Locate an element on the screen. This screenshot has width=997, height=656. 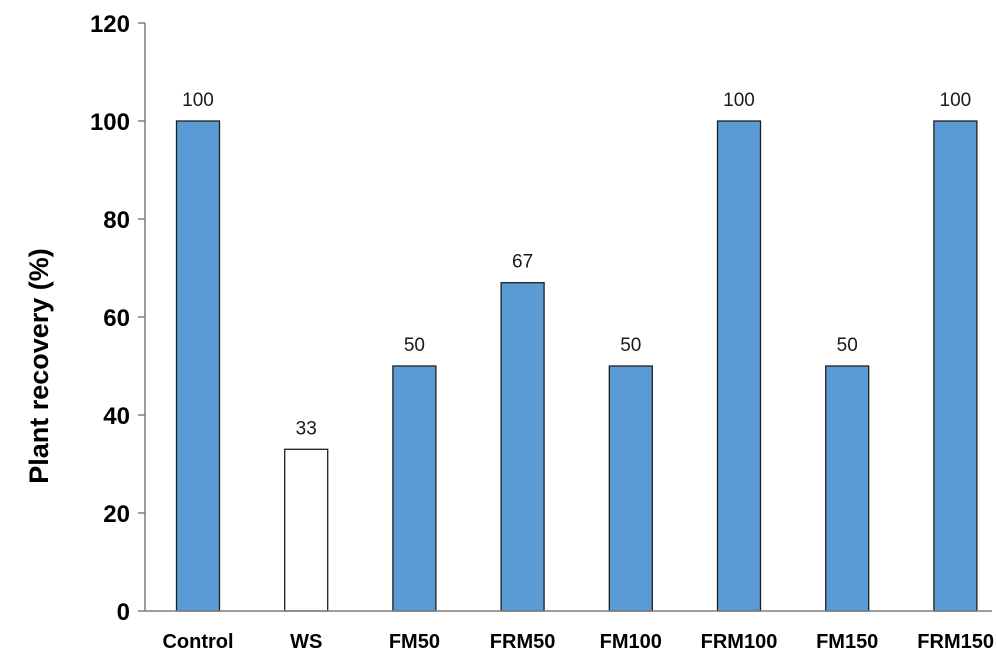
x-tick-label: FM50 is located at coordinates (414, 642).